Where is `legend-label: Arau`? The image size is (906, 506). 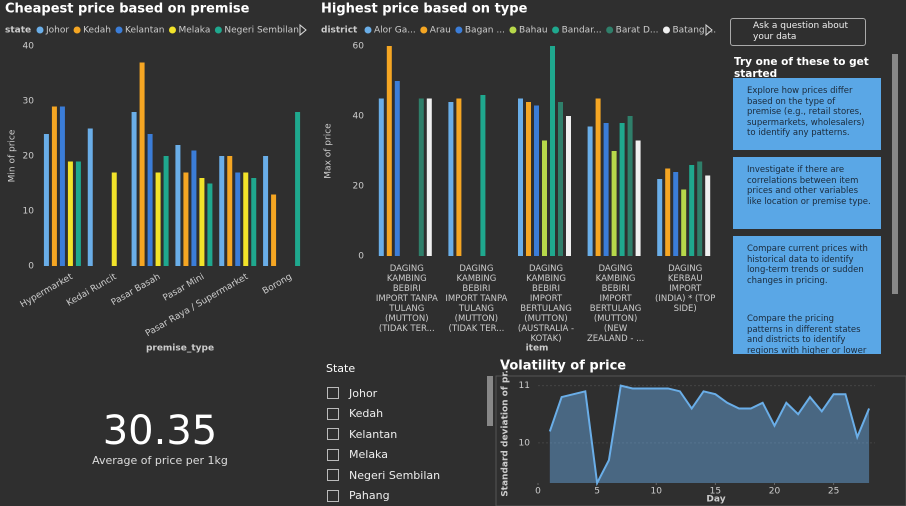 legend-label: Arau is located at coordinates (440, 31).